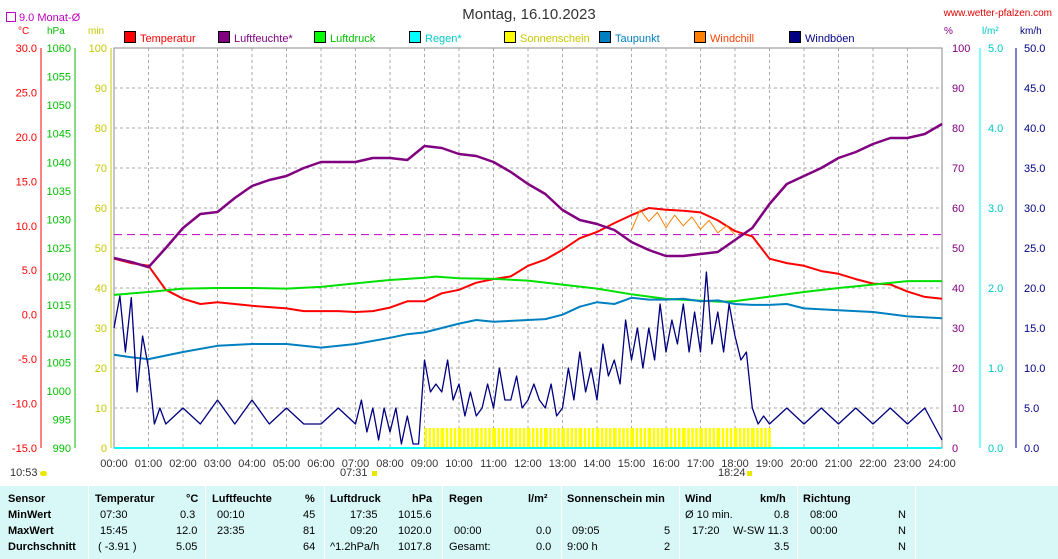 The image size is (1058, 559). I want to click on pressure-tick-label: 1055, so click(59, 78).